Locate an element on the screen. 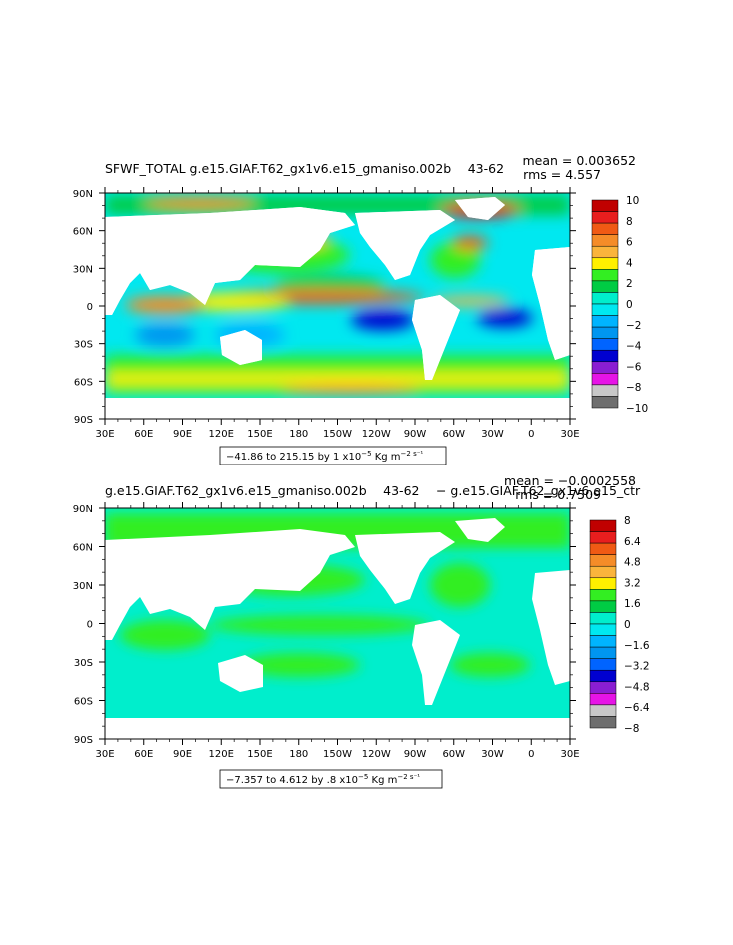 This screenshot has height=945, width=733. top-mean-stat: mean = 0.003652 is located at coordinates (579, 161).